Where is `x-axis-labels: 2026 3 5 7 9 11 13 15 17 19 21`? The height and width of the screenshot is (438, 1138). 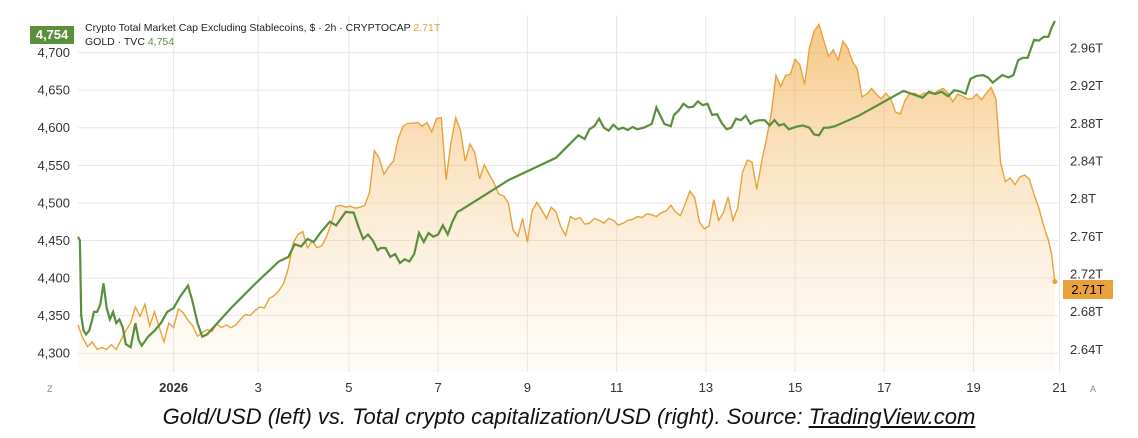
x-axis-labels: 2026 3 5 7 9 11 13 15 17 19 21 is located at coordinates (613, 387).